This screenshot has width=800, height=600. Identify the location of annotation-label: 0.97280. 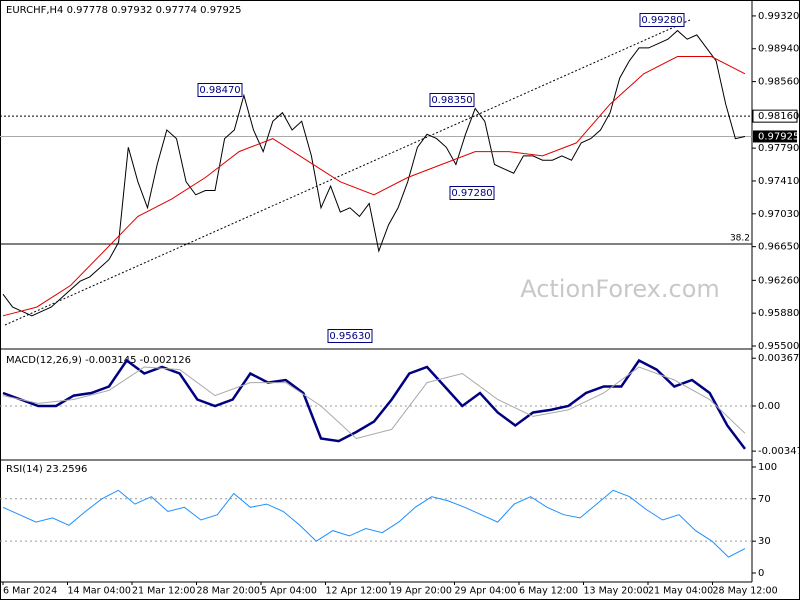
(471, 193).